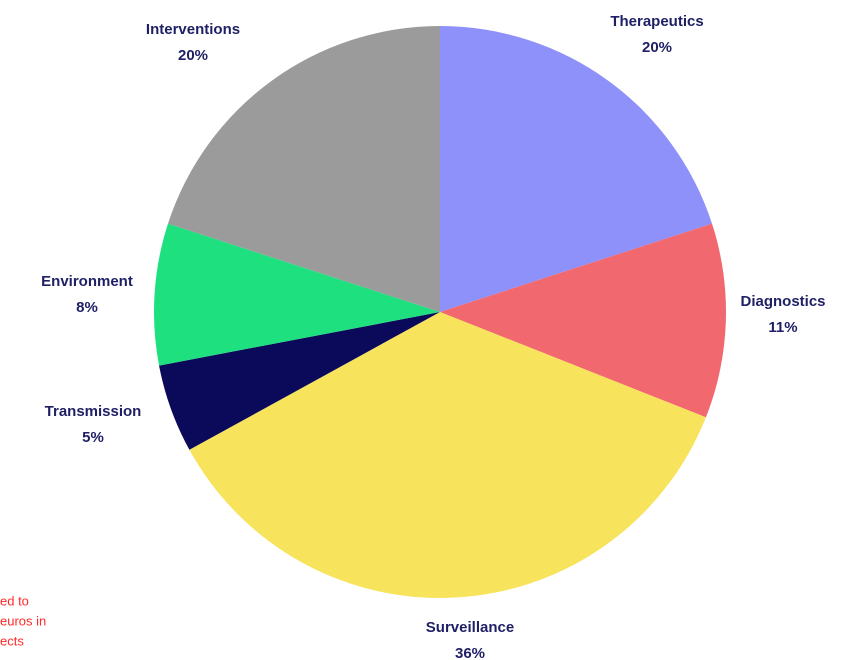  Describe the element at coordinates (656, 21) in the screenshot. I see `slice-label: Therapeutics` at that location.